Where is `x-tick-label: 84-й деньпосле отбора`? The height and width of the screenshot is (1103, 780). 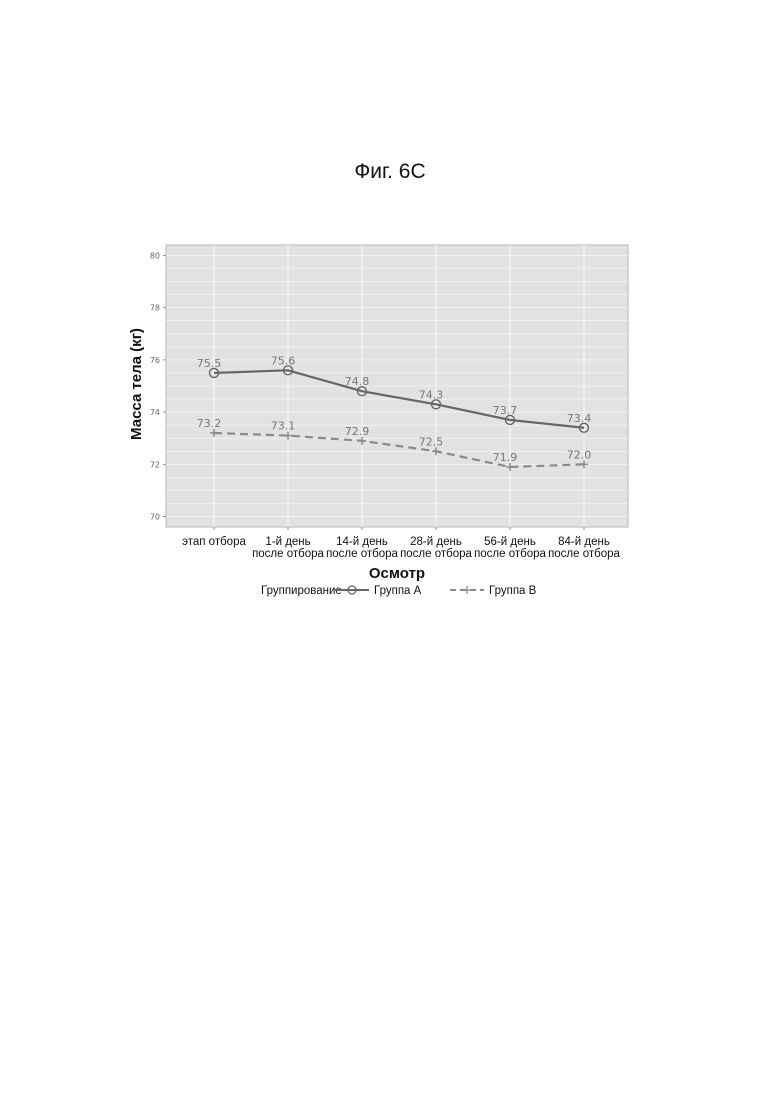 x-tick-label: 84-й деньпосле отбора is located at coordinates (584, 548).